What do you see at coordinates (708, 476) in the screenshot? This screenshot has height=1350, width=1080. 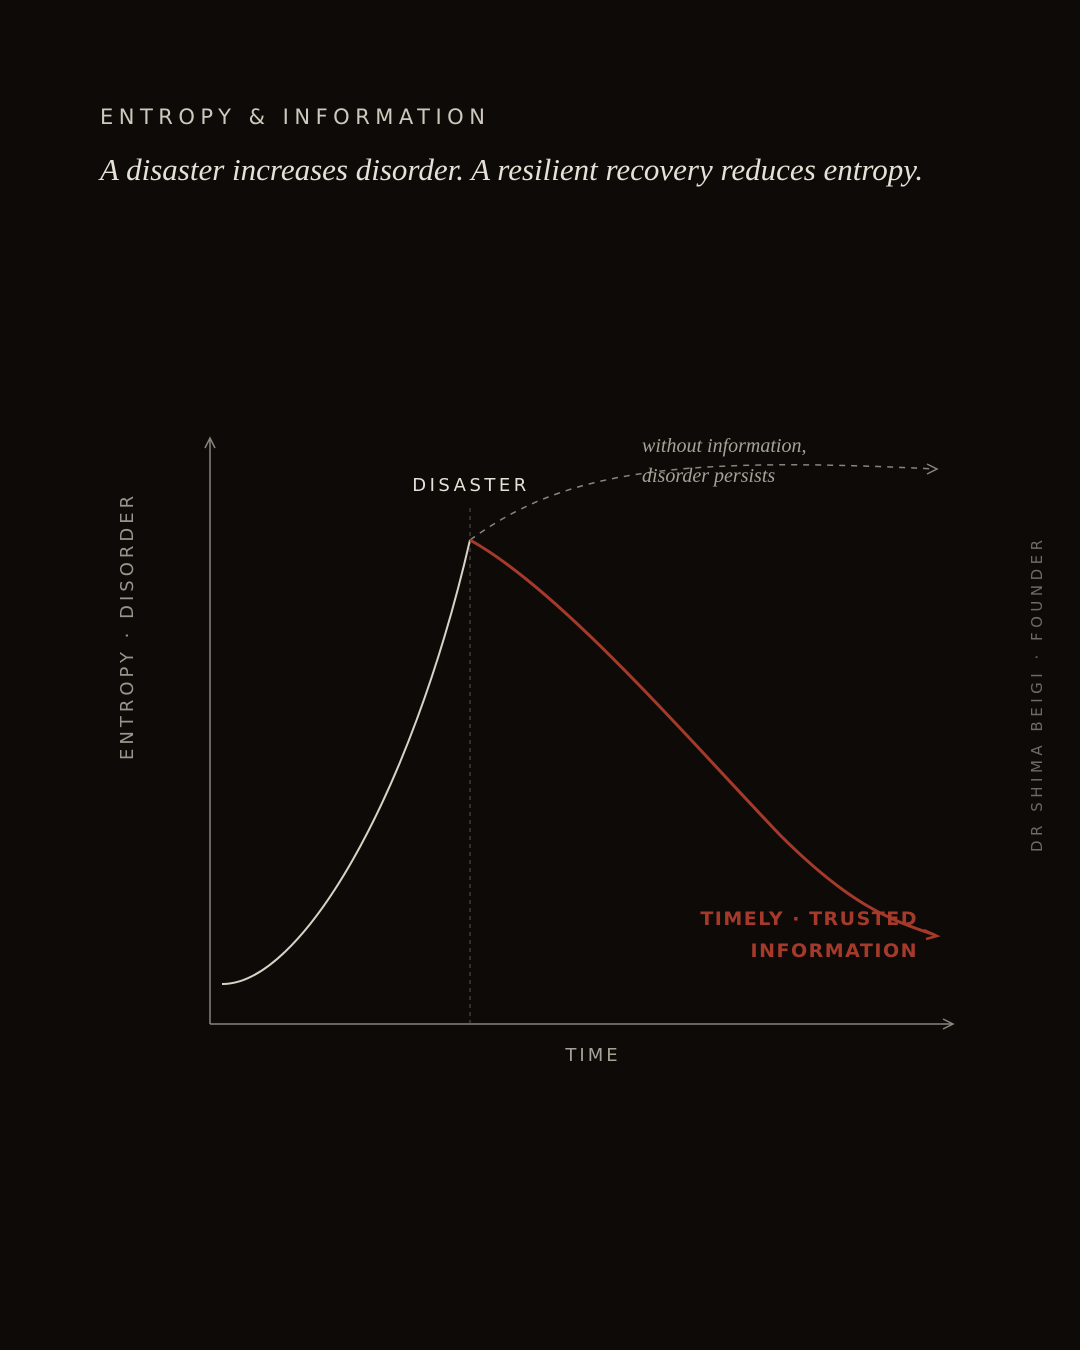 I see `persist-note: disorder persists` at bounding box center [708, 476].